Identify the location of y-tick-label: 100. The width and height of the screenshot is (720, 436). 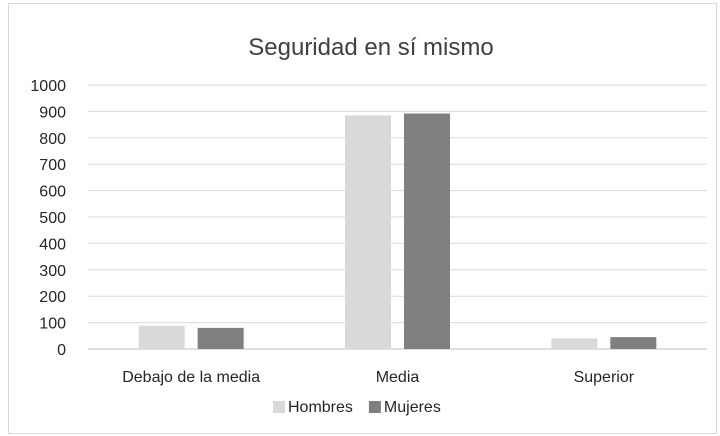
(52, 324).